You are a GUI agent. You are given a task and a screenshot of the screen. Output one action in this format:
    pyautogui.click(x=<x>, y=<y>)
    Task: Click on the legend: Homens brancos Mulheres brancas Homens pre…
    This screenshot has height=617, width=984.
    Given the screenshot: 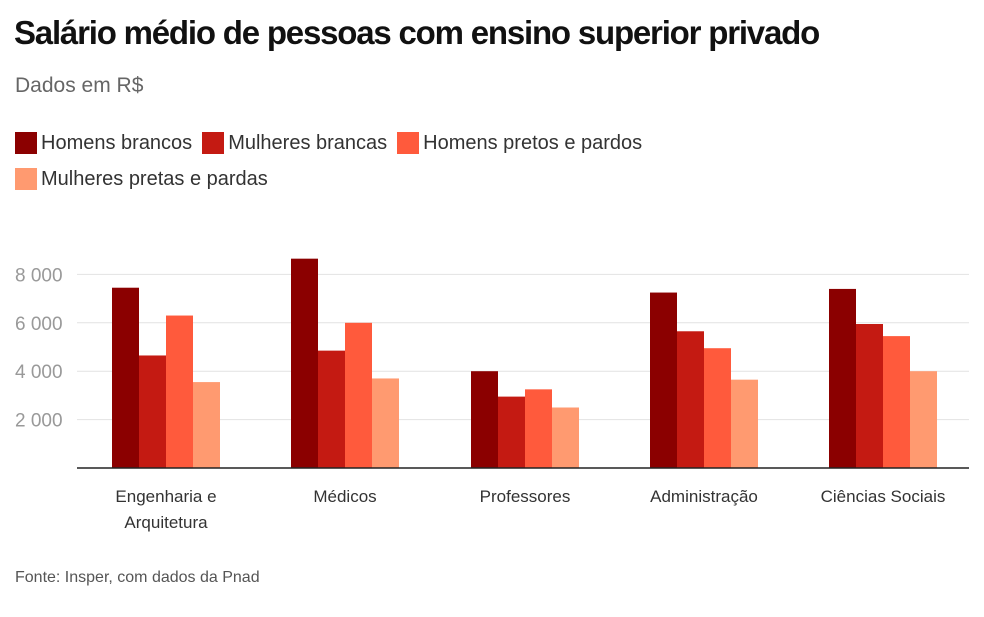 What is the action you would take?
    pyautogui.click(x=375, y=161)
    